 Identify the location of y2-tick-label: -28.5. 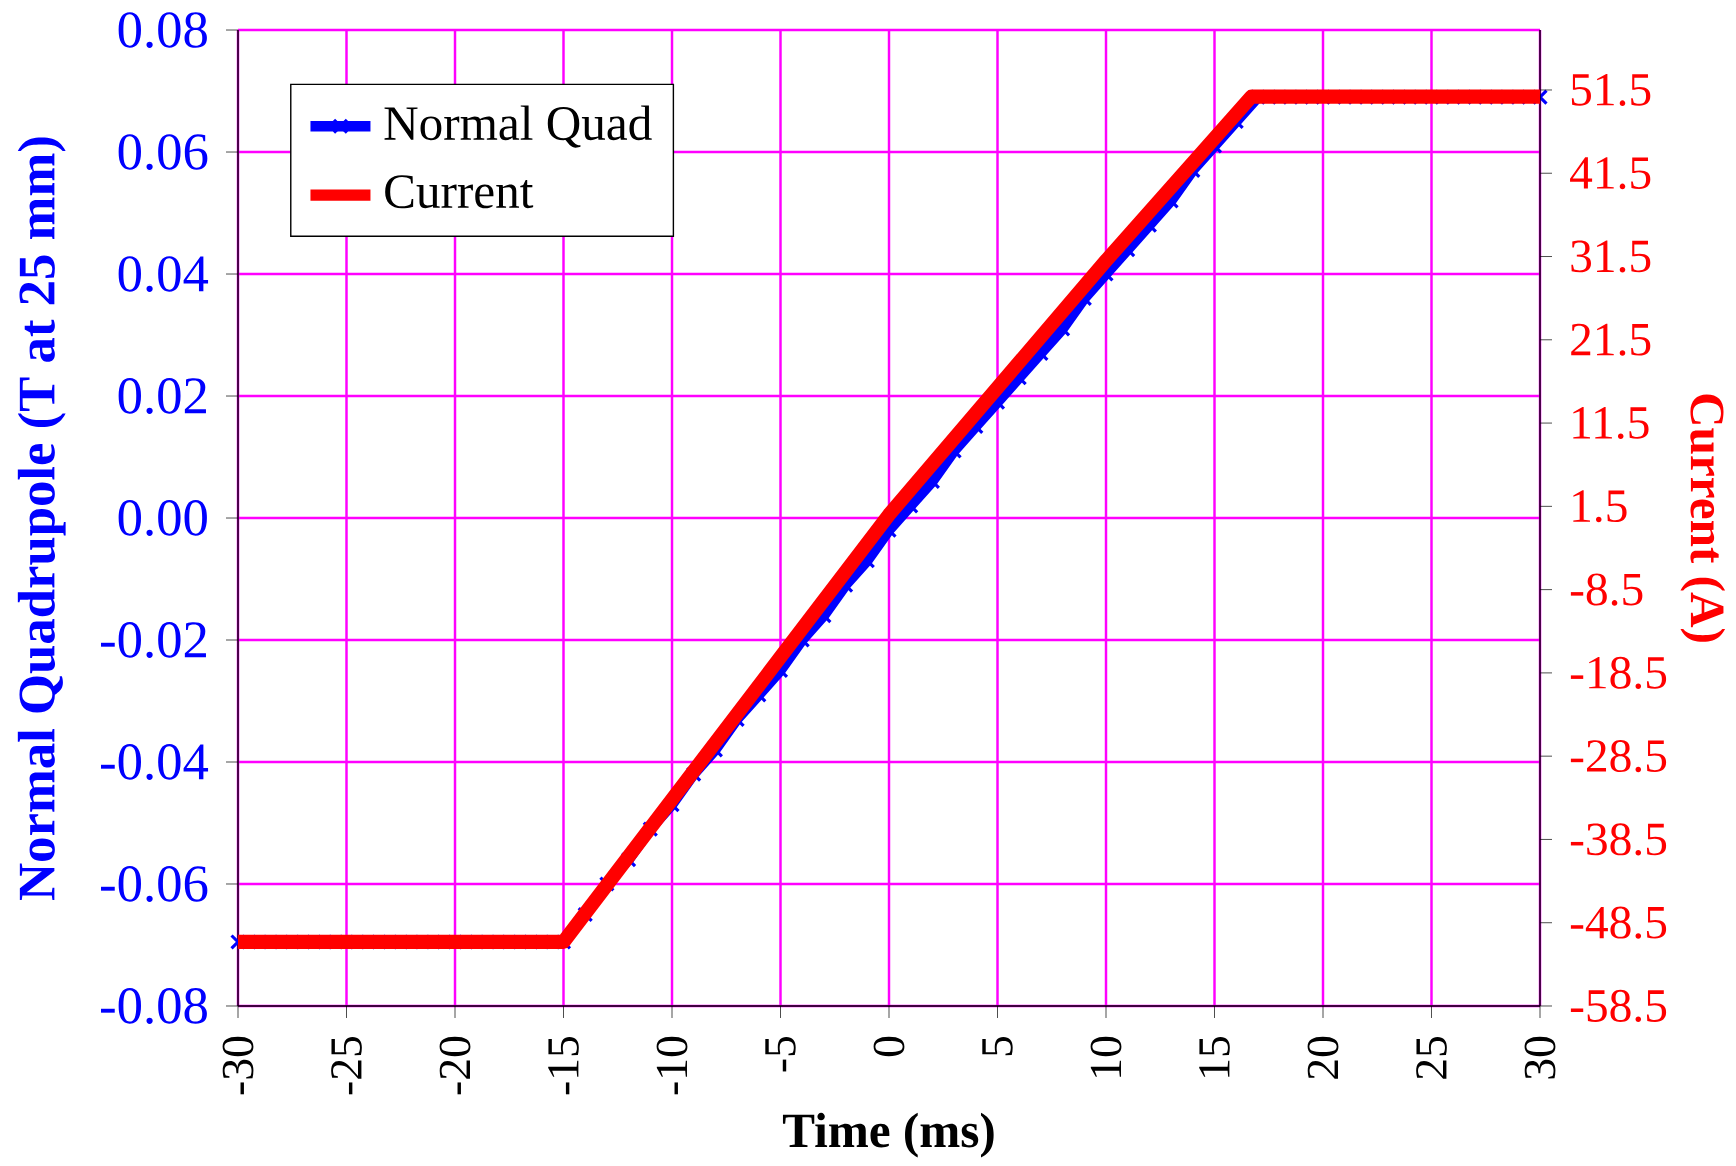
(1618, 756).